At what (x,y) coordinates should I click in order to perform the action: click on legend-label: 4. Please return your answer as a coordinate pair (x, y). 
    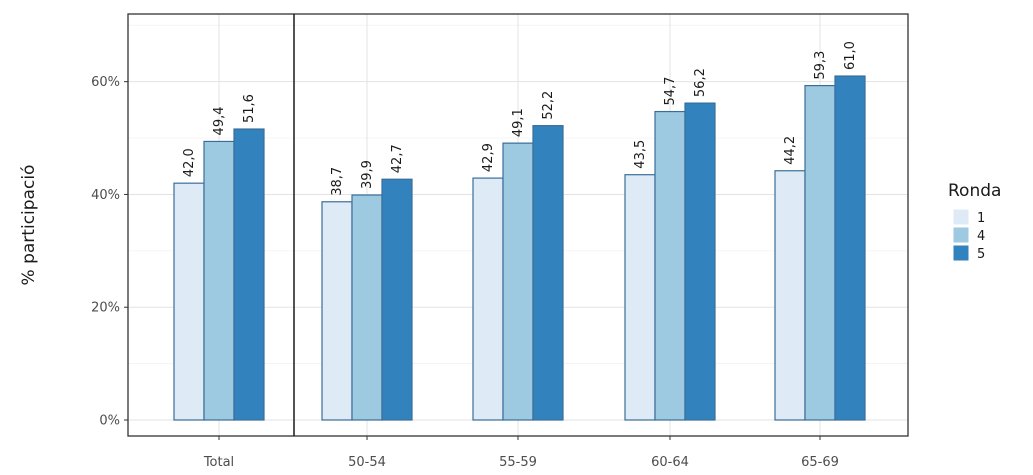
    Looking at the image, I should click on (981, 236).